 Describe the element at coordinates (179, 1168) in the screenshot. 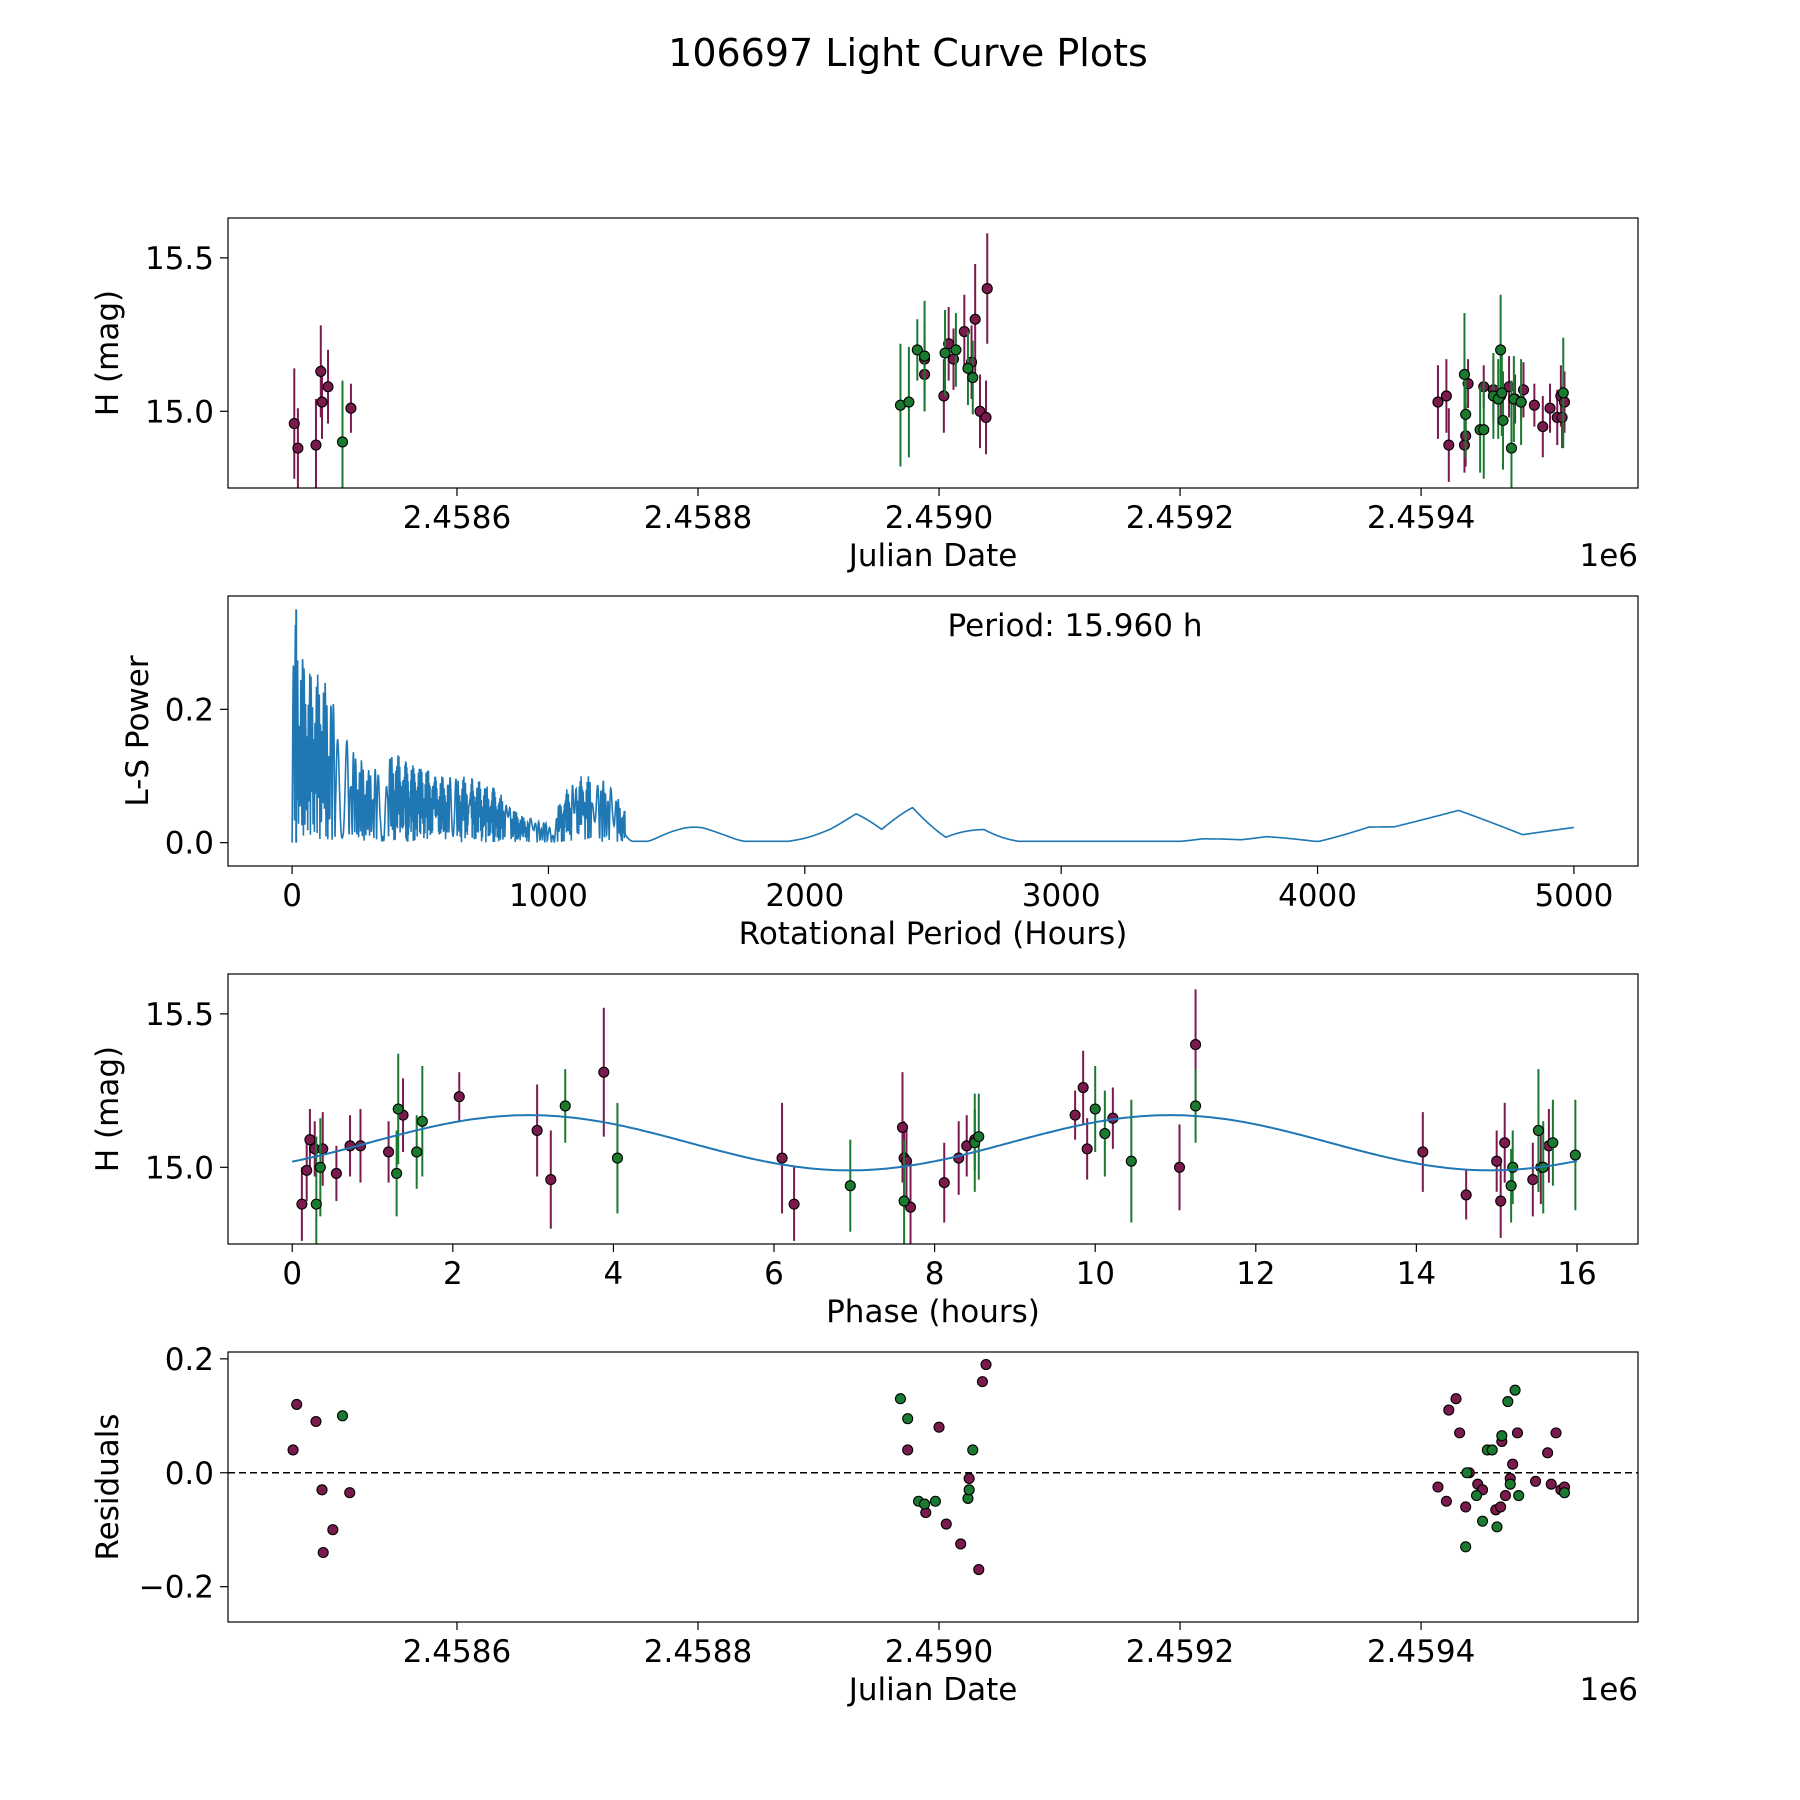

I see `y-tick-label: 15.0` at that location.